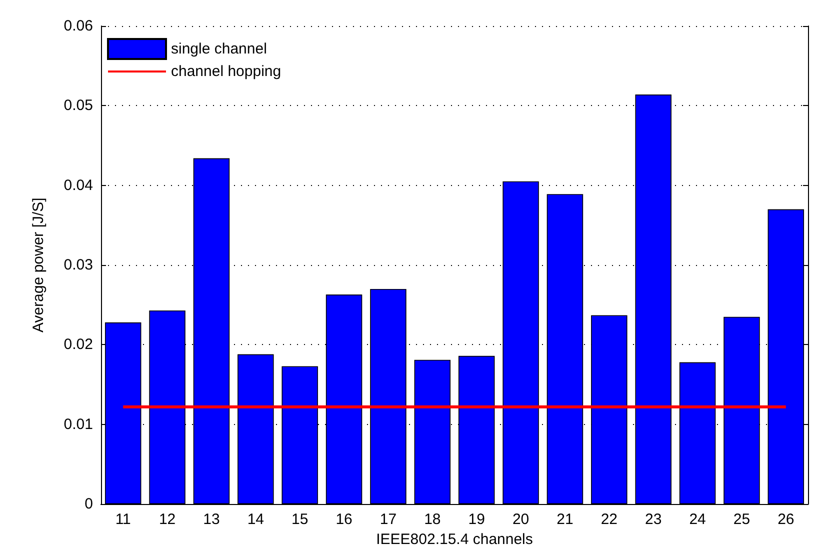  I want to click on x-tick-label: 15, so click(300, 519).